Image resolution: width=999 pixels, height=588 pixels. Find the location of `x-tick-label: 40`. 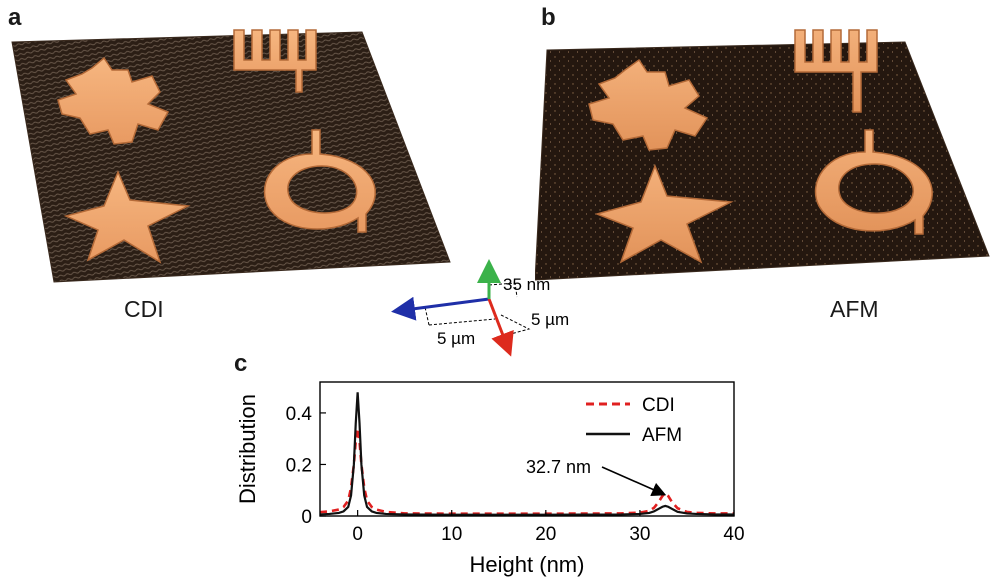

x-tick-label: 40 is located at coordinates (733, 534).